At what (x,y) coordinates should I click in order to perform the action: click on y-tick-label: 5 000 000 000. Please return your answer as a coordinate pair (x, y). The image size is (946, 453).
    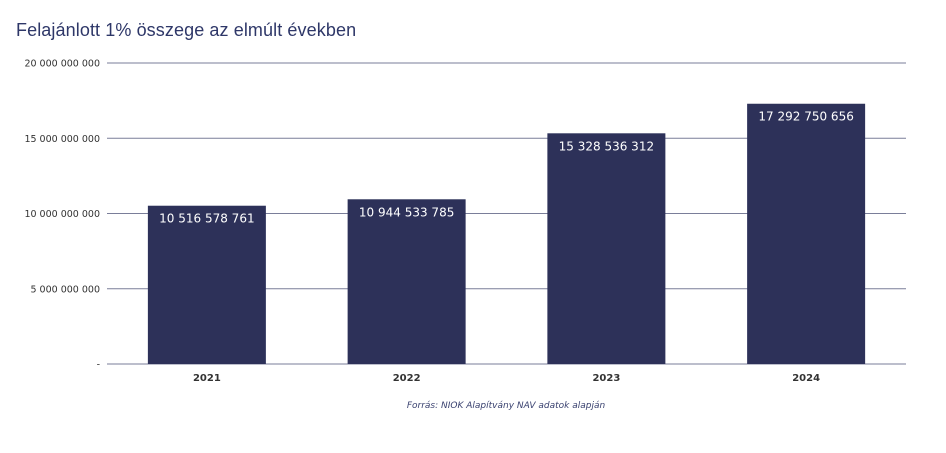
    Looking at the image, I should click on (65, 289).